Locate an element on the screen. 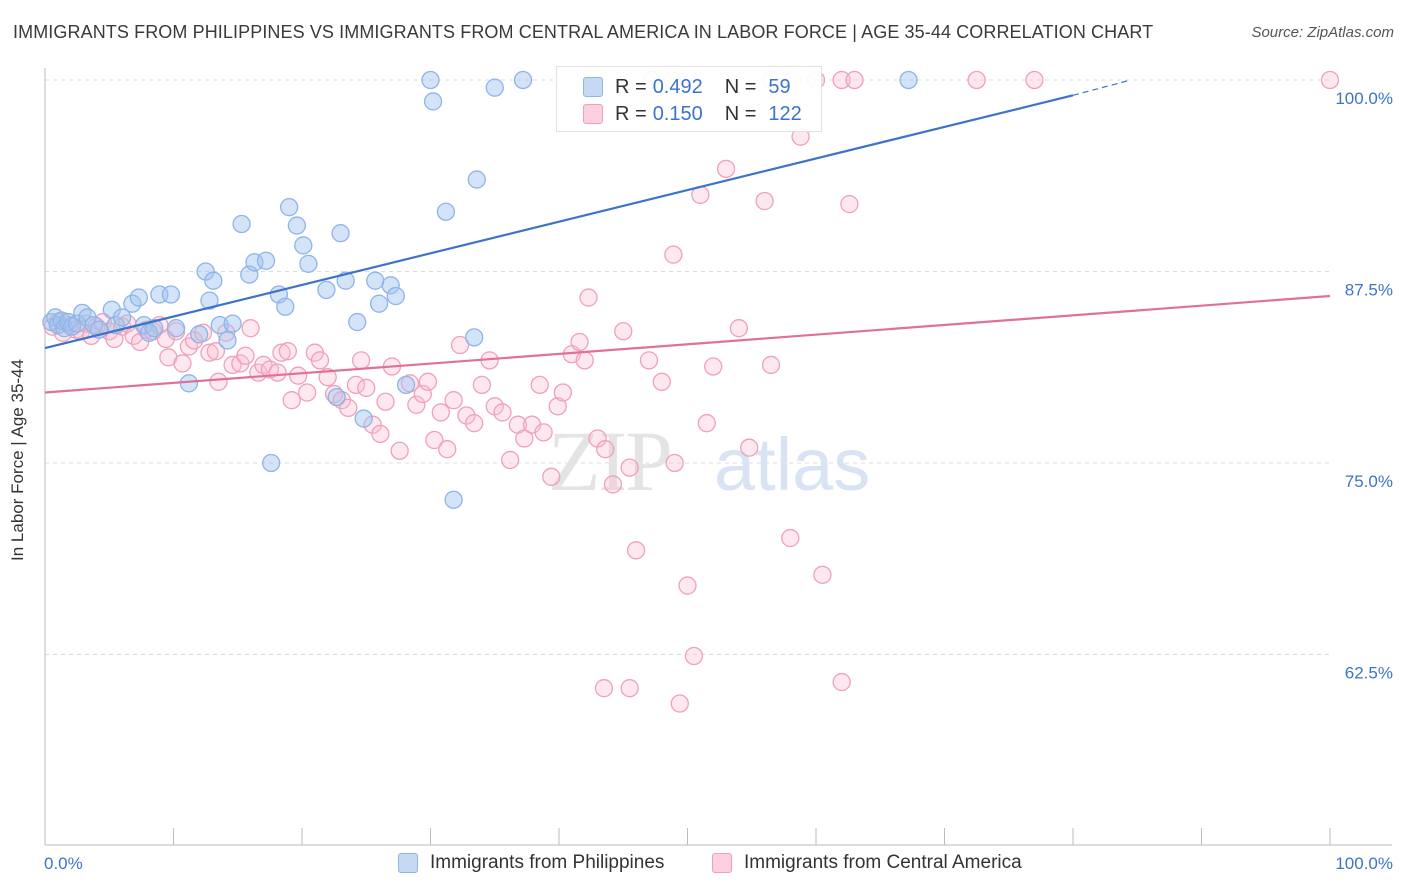  legend-swatch-central-america is located at coordinates (722, 863).